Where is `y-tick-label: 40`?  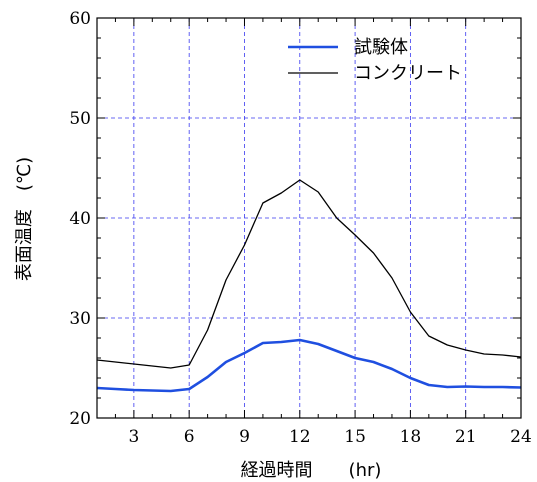 y-tick-label: 40 is located at coordinates (80, 219).